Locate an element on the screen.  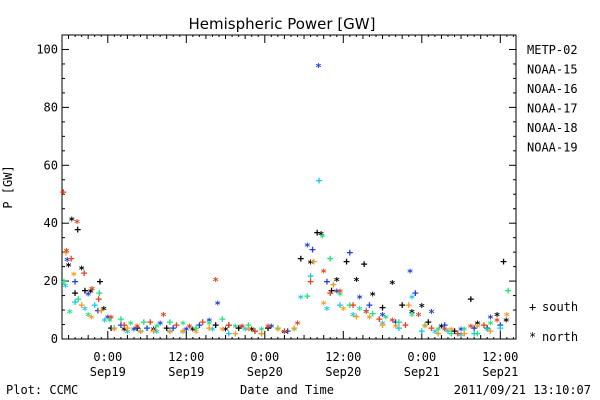
x-tick-date-label: Sep21 is located at coordinates (500, 372).